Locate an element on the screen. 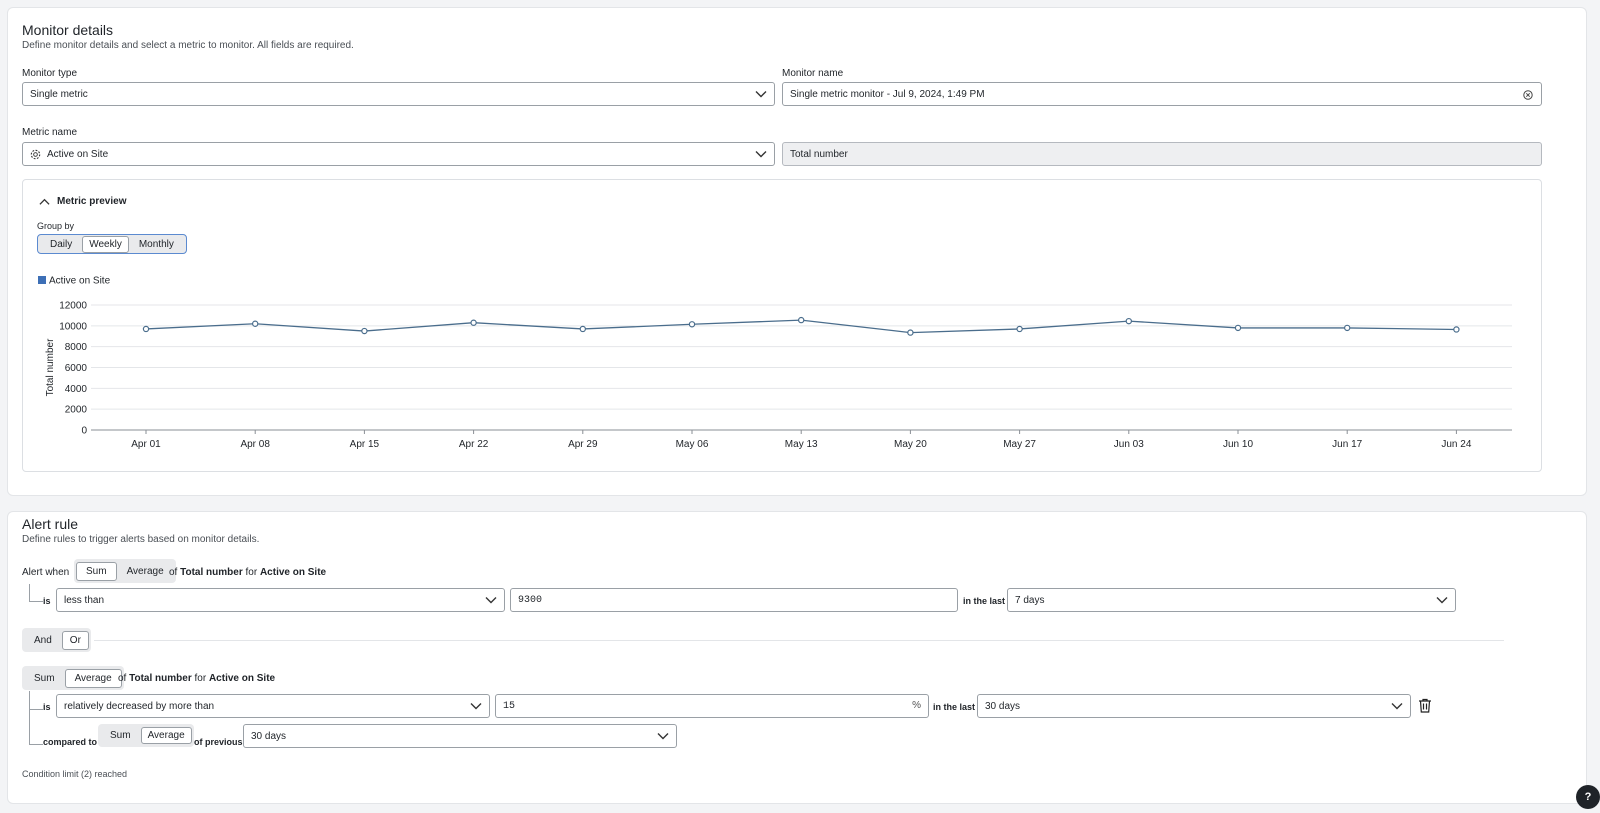 This screenshot has height=813, width=1600. cond2-for-text: for is located at coordinates (200, 678).